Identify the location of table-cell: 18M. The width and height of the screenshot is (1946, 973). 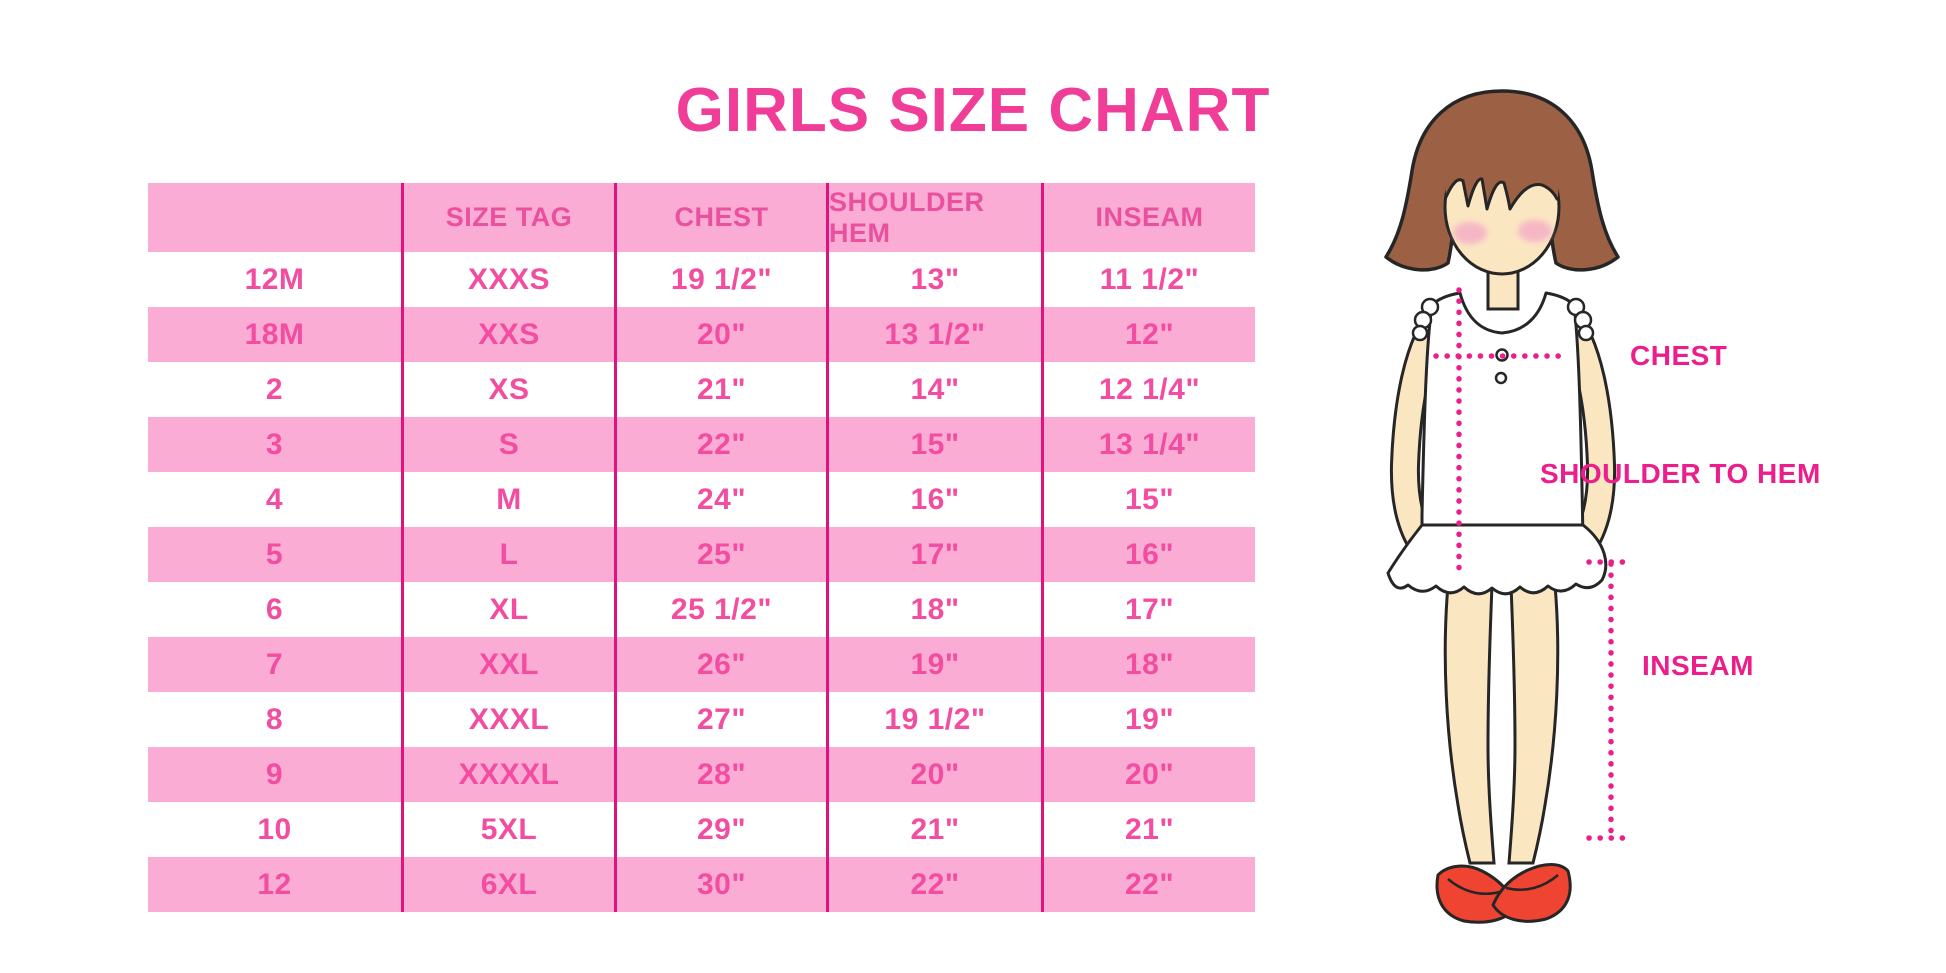
(274, 334).